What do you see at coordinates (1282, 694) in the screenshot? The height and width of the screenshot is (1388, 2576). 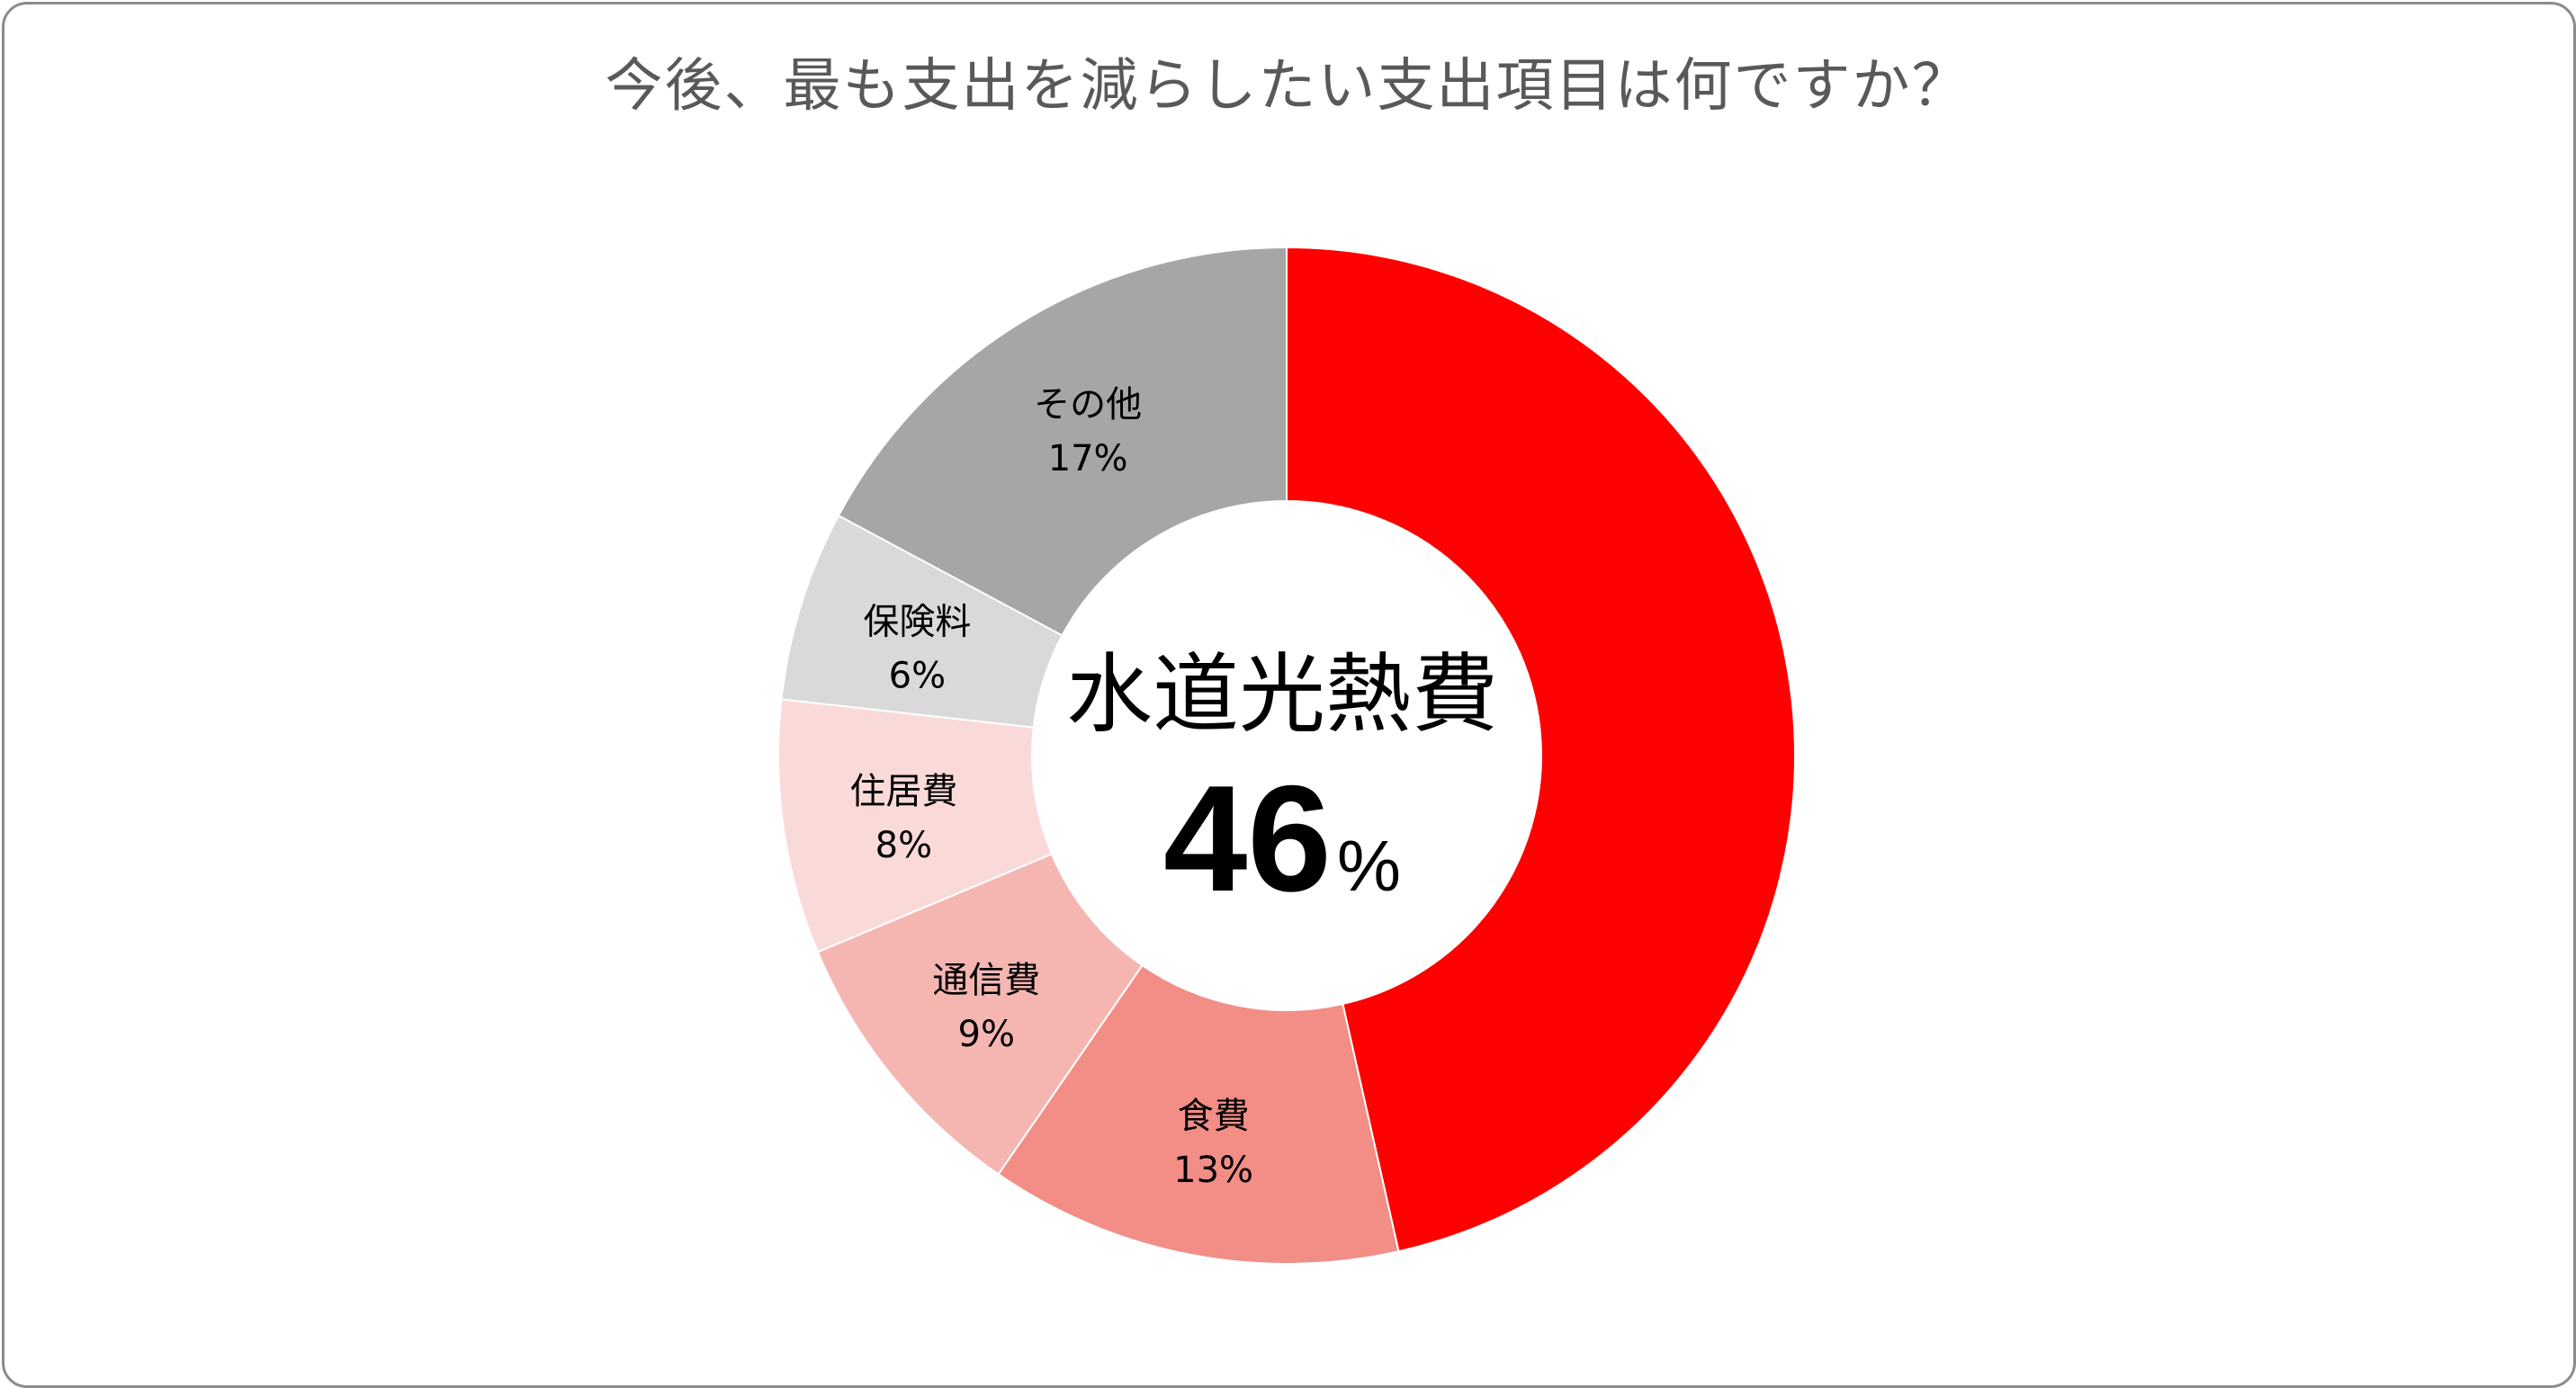 I see `center-category-label: 水道光熱費` at bounding box center [1282, 694].